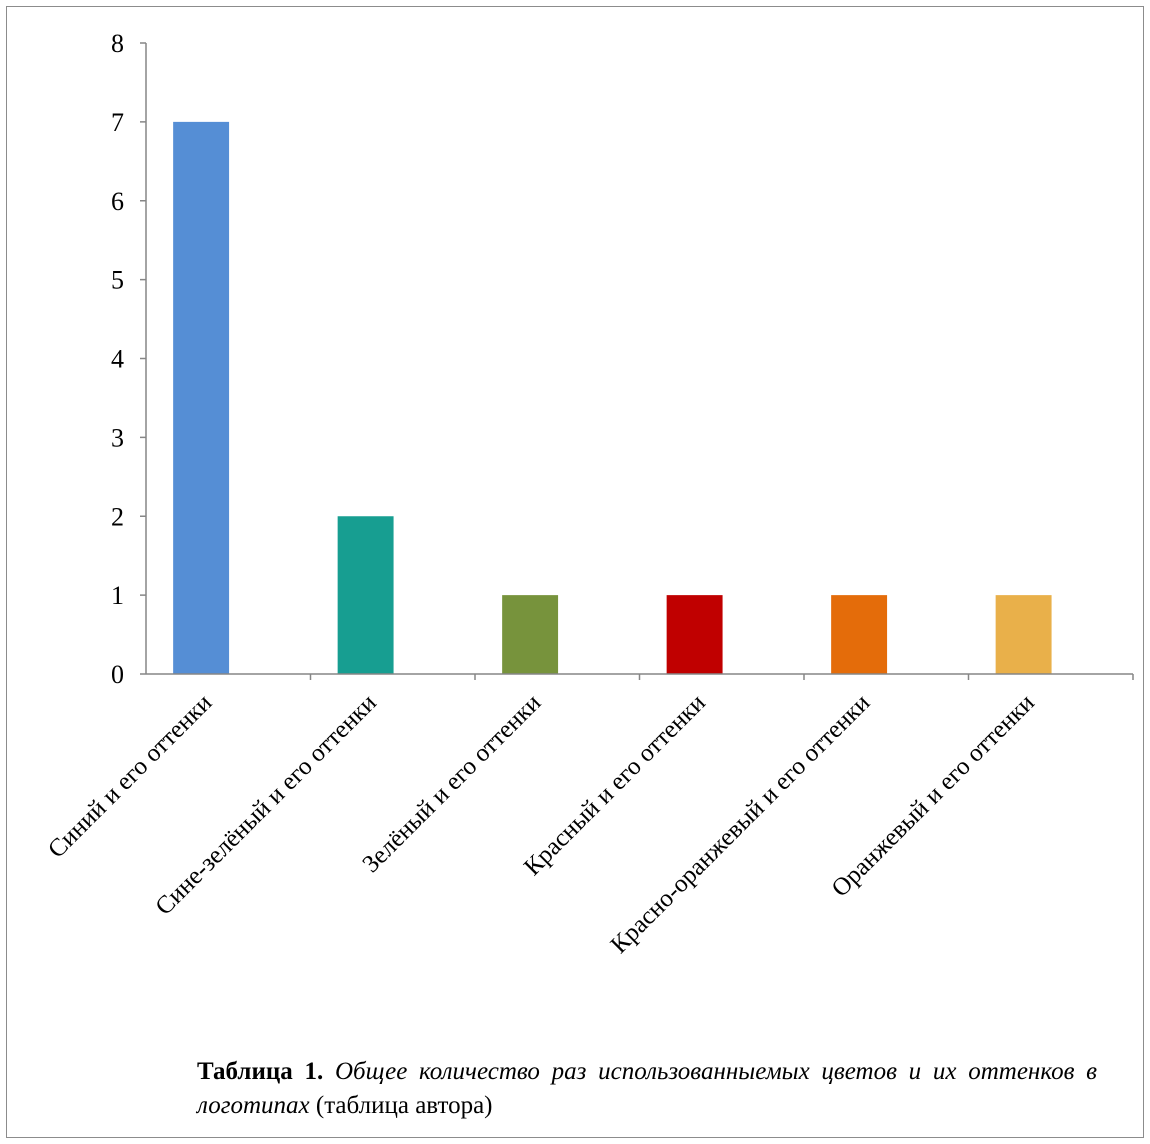 This screenshot has height=1144, width=1150. What do you see at coordinates (117, 280) in the screenshot?
I see `y-tick-label: 5` at bounding box center [117, 280].